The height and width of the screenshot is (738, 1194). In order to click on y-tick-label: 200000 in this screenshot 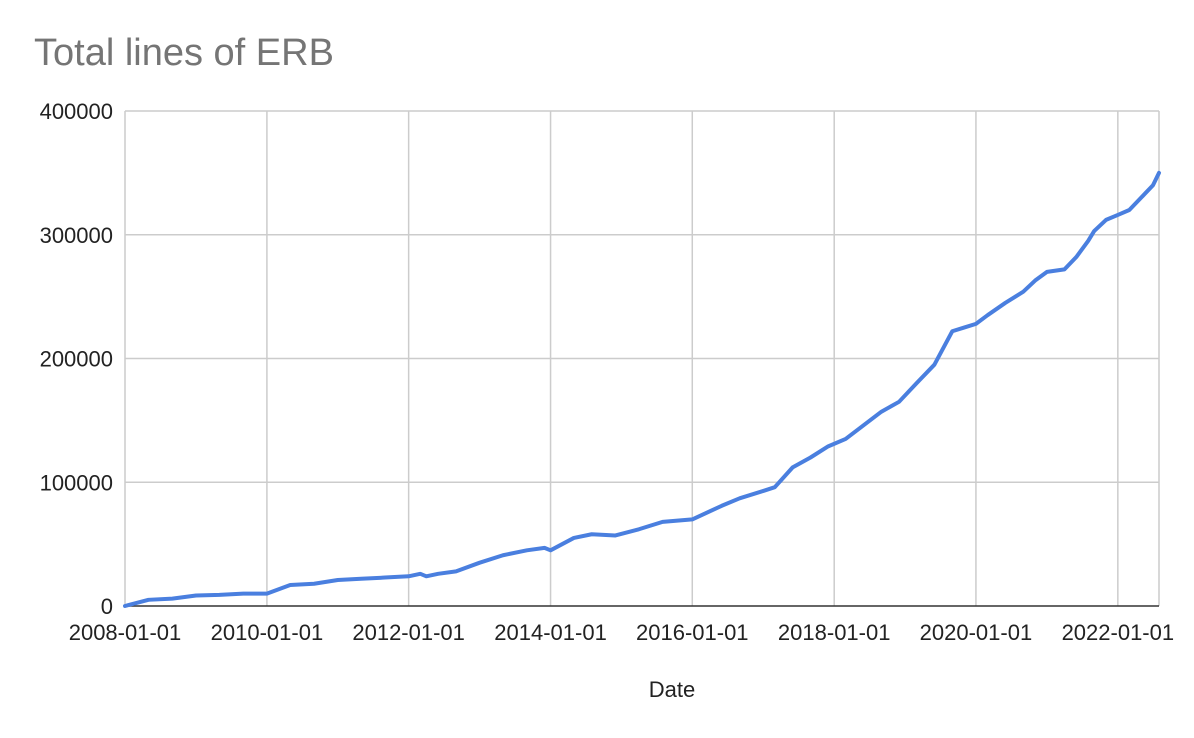, I will do `click(76, 359)`.